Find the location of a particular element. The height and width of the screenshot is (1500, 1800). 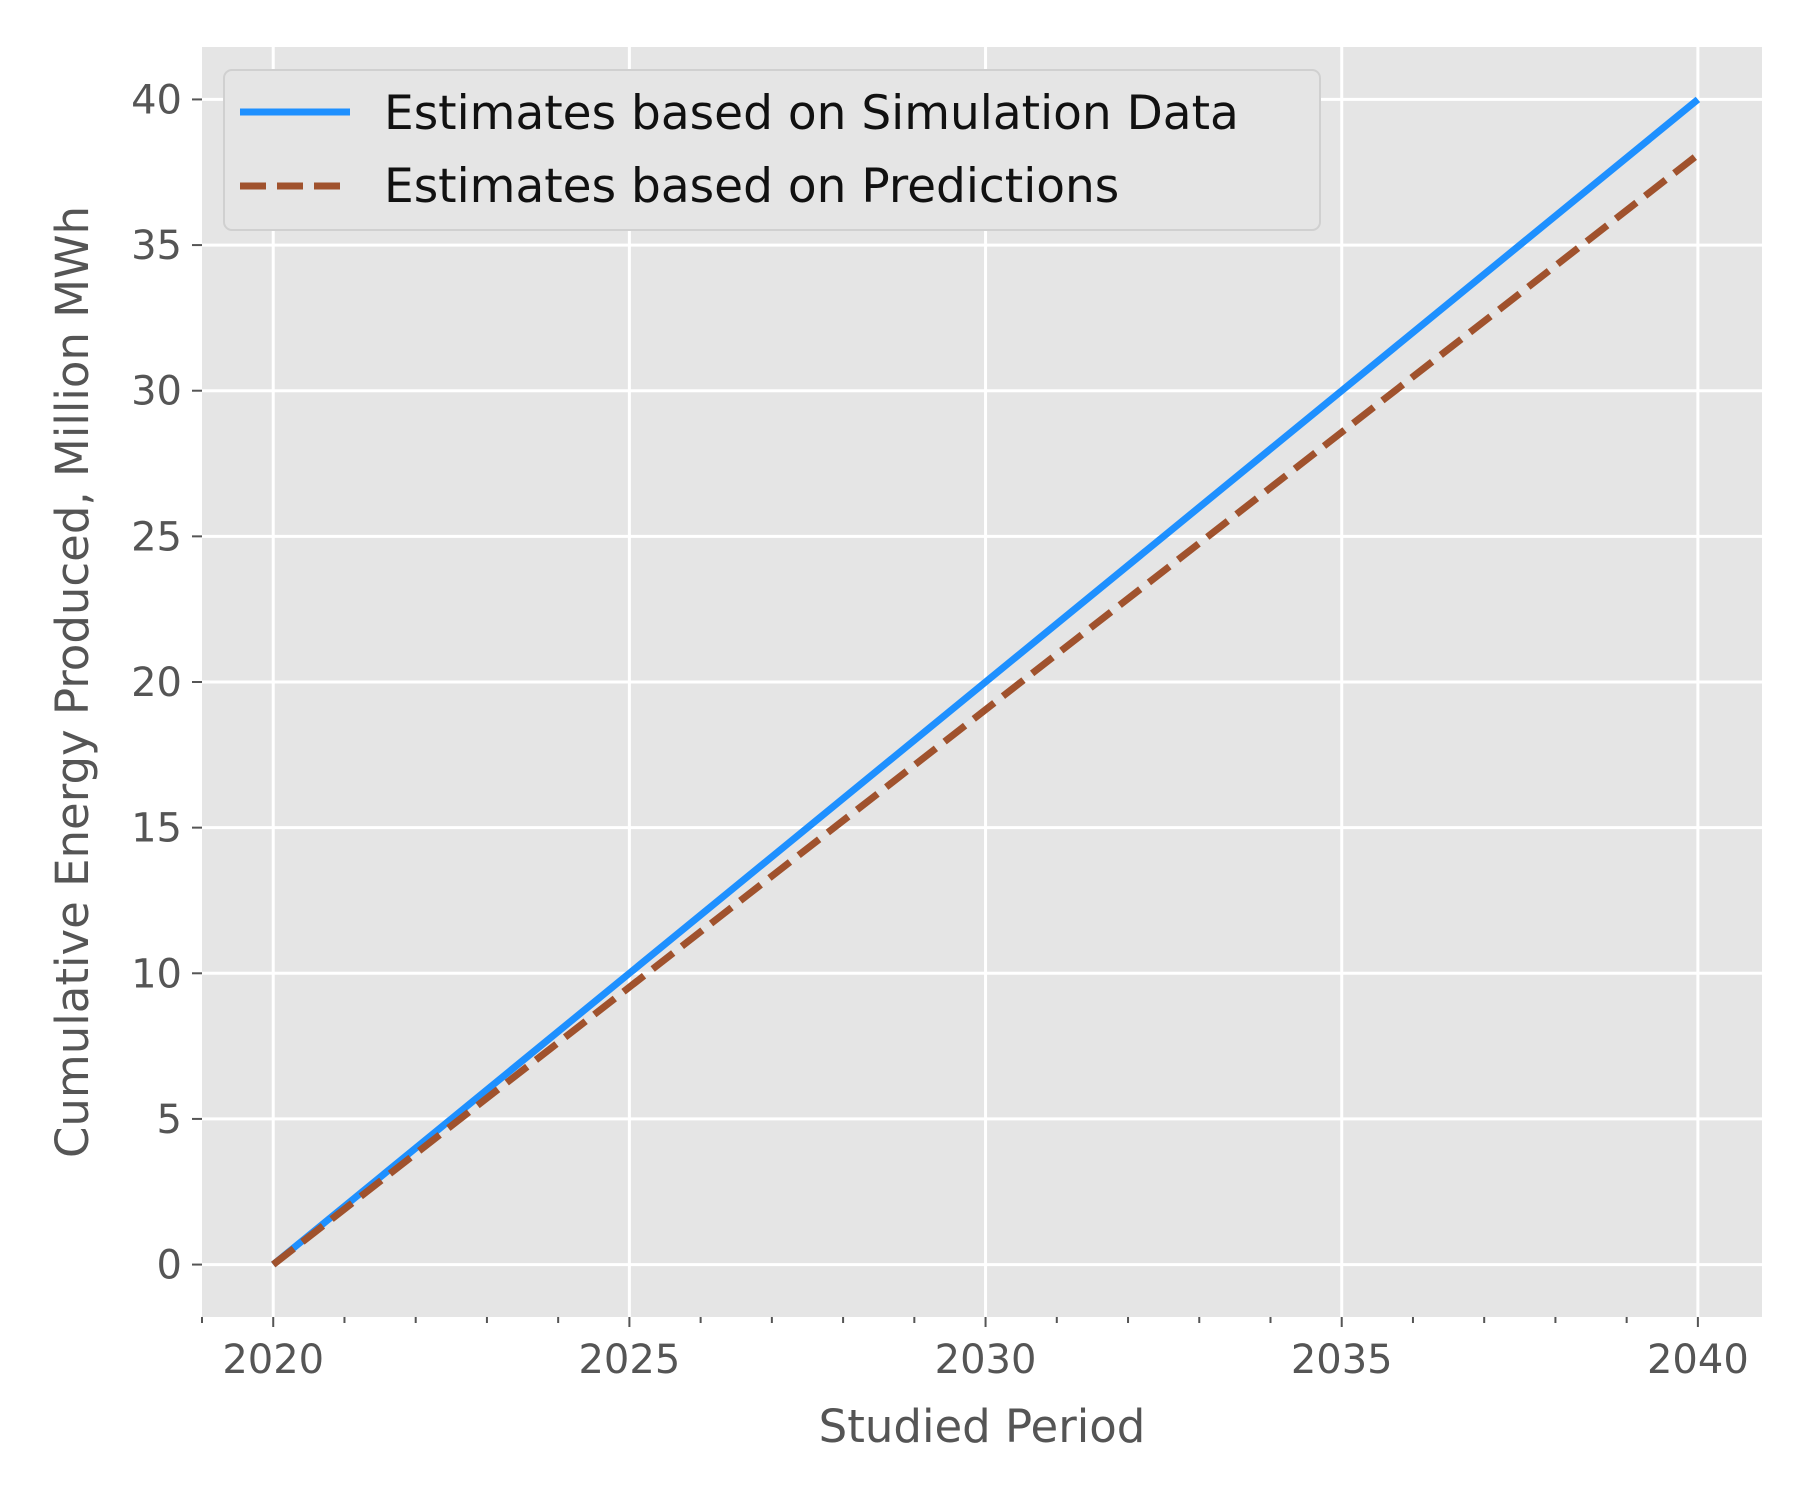

legend-label-simulation: Estimates based on Simulation Data is located at coordinates (811, 113).